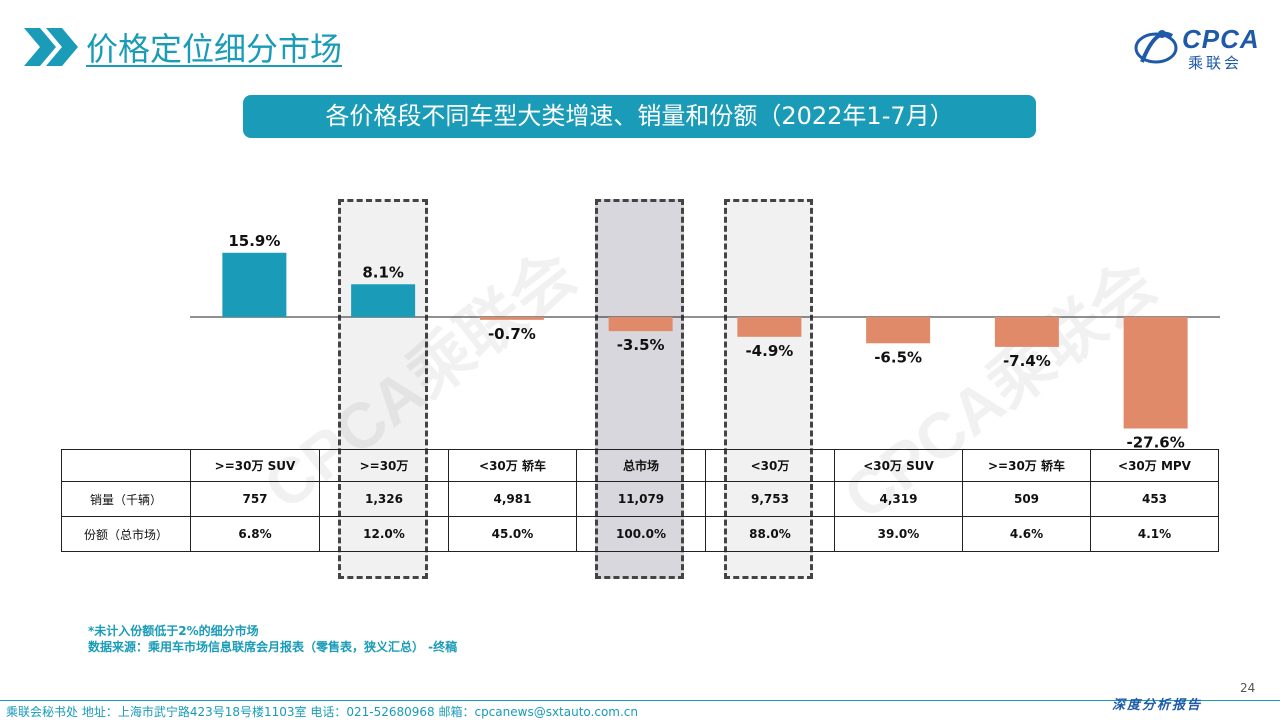  What do you see at coordinates (640, 700) in the screenshot?
I see `footer-divider` at bounding box center [640, 700].